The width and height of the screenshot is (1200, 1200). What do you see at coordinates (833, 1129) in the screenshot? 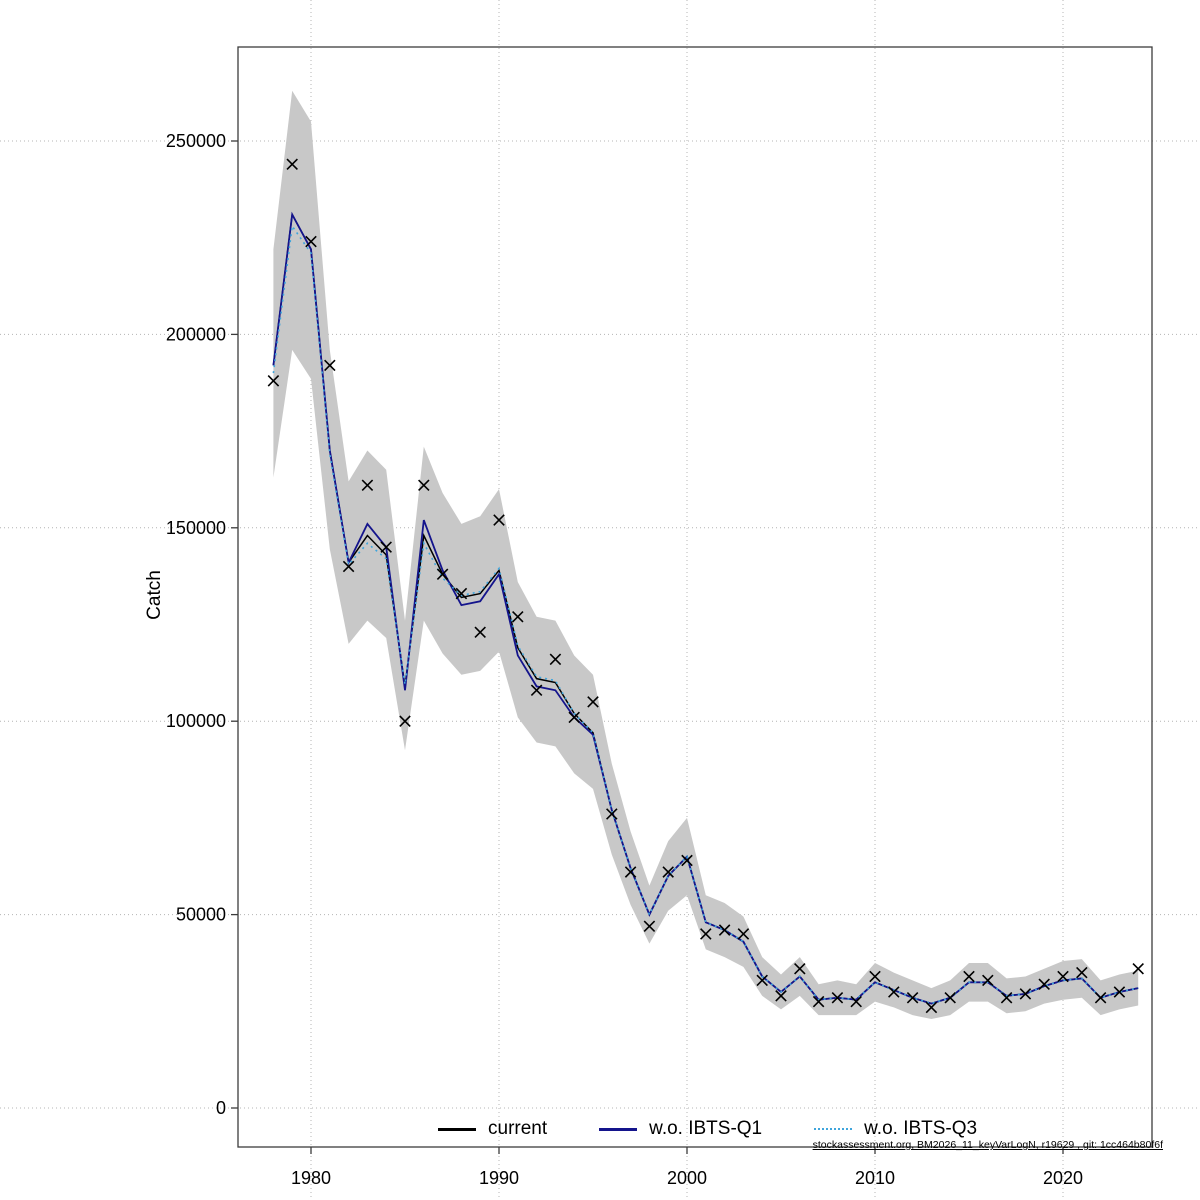
I see `wo-ibts-q3-line-swatch` at bounding box center [833, 1129].